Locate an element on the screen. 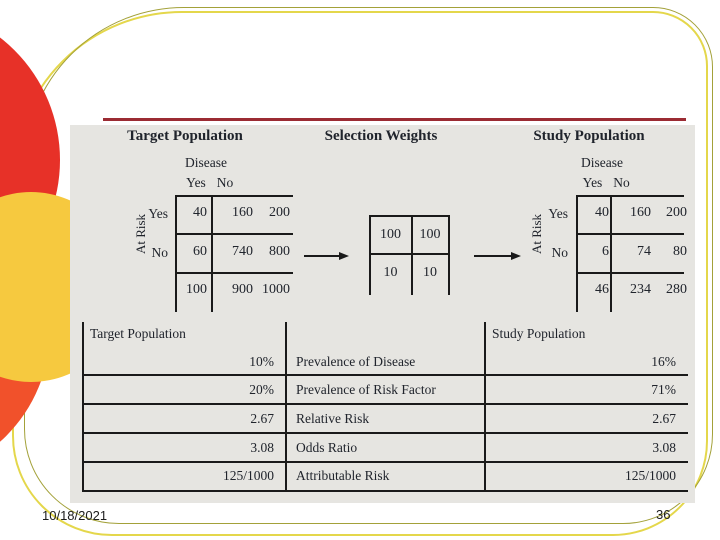 Image resolution: width=720 pixels, height=540 pixels. table-cell: 80 is located at coordinates (680, 251).